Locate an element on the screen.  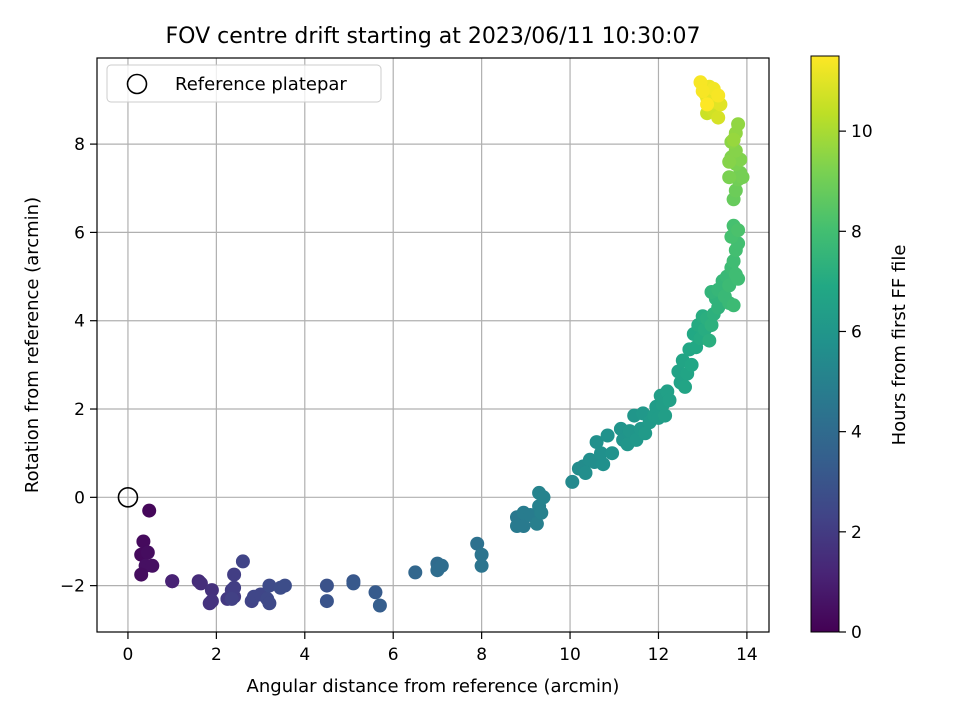
reference-point-marker is located at coordinates (128, 497).